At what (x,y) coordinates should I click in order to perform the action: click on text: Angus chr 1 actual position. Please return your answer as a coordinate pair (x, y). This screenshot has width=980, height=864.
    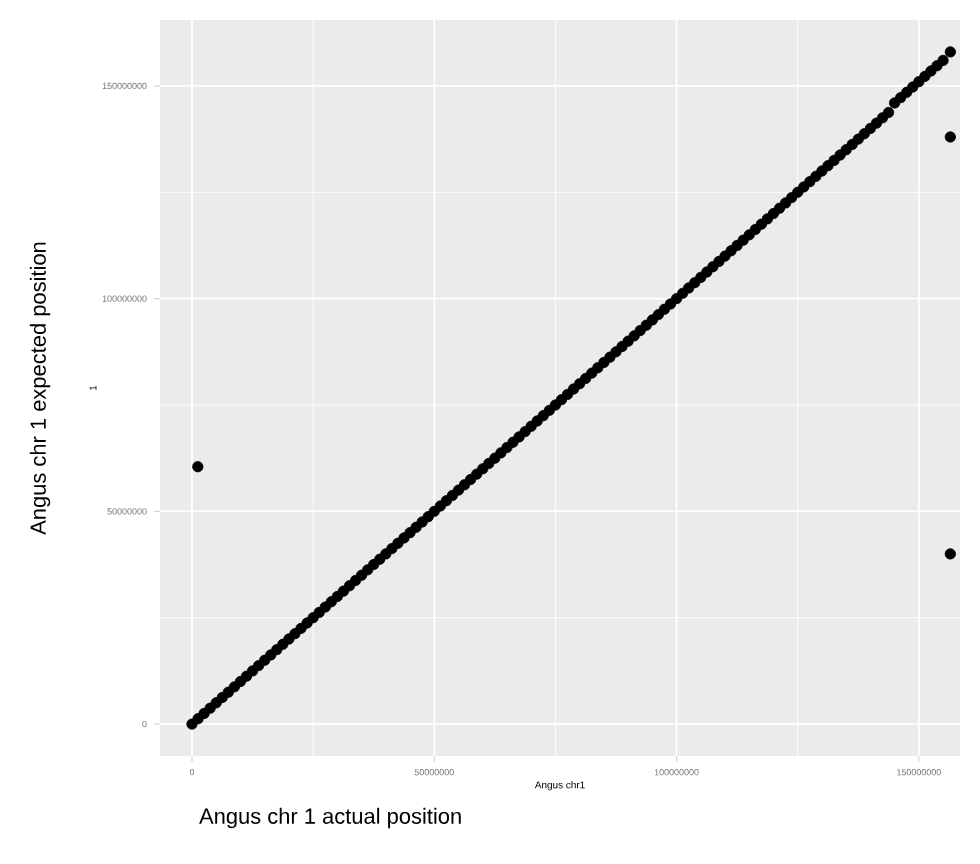
    Looking at the image, I should click on (330, 818).